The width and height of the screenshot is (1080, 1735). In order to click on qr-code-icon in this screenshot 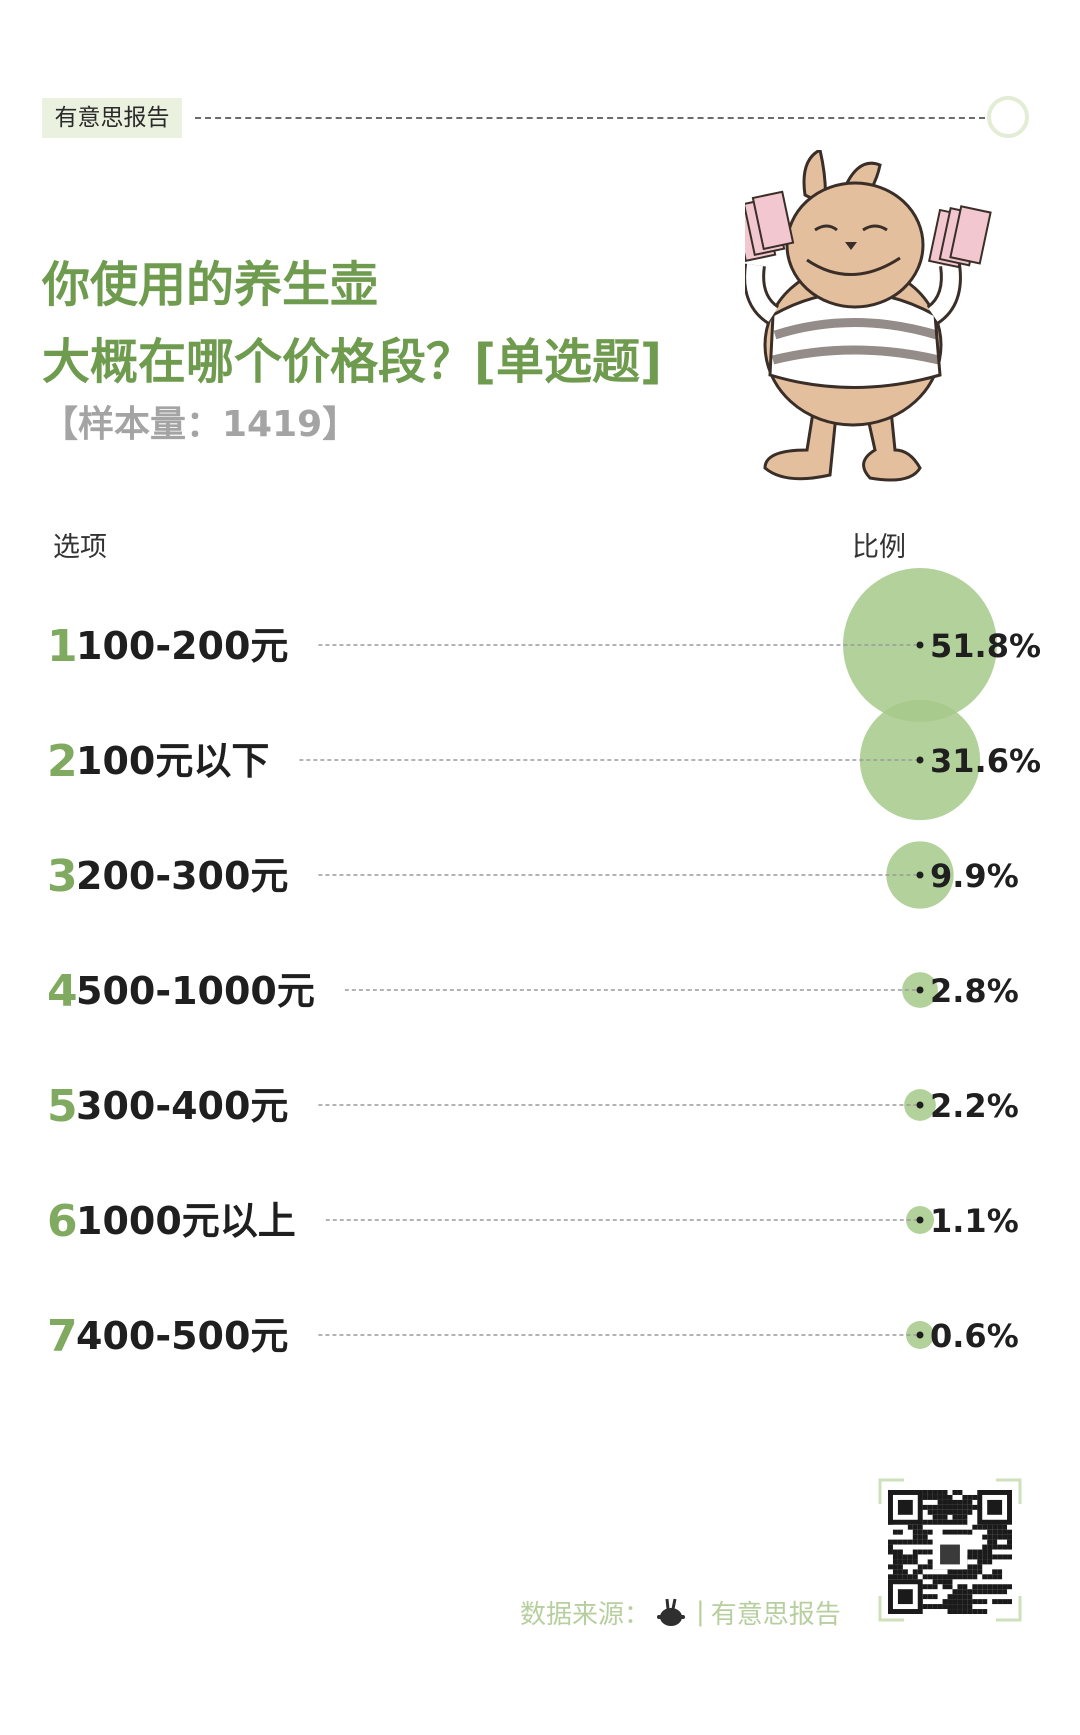, I will do `click(950, 1552)`.